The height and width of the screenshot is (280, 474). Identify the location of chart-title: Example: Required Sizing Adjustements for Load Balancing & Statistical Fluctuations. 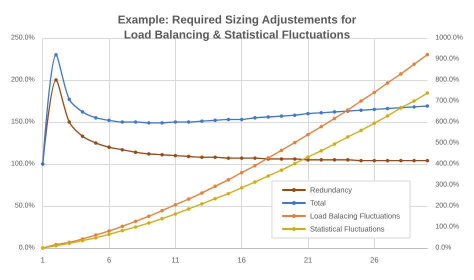
(237, 28).